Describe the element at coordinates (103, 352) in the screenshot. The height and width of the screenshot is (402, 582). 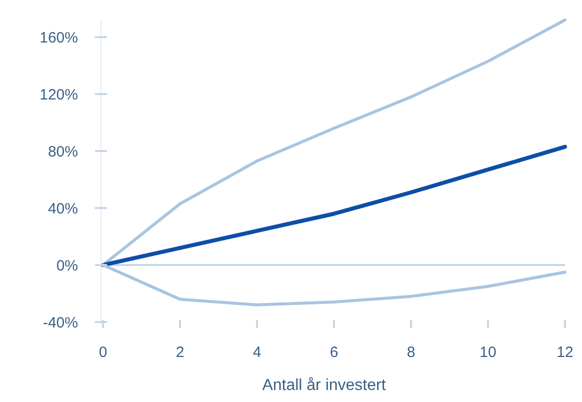
I see `x-tick-label: 0` at that location.